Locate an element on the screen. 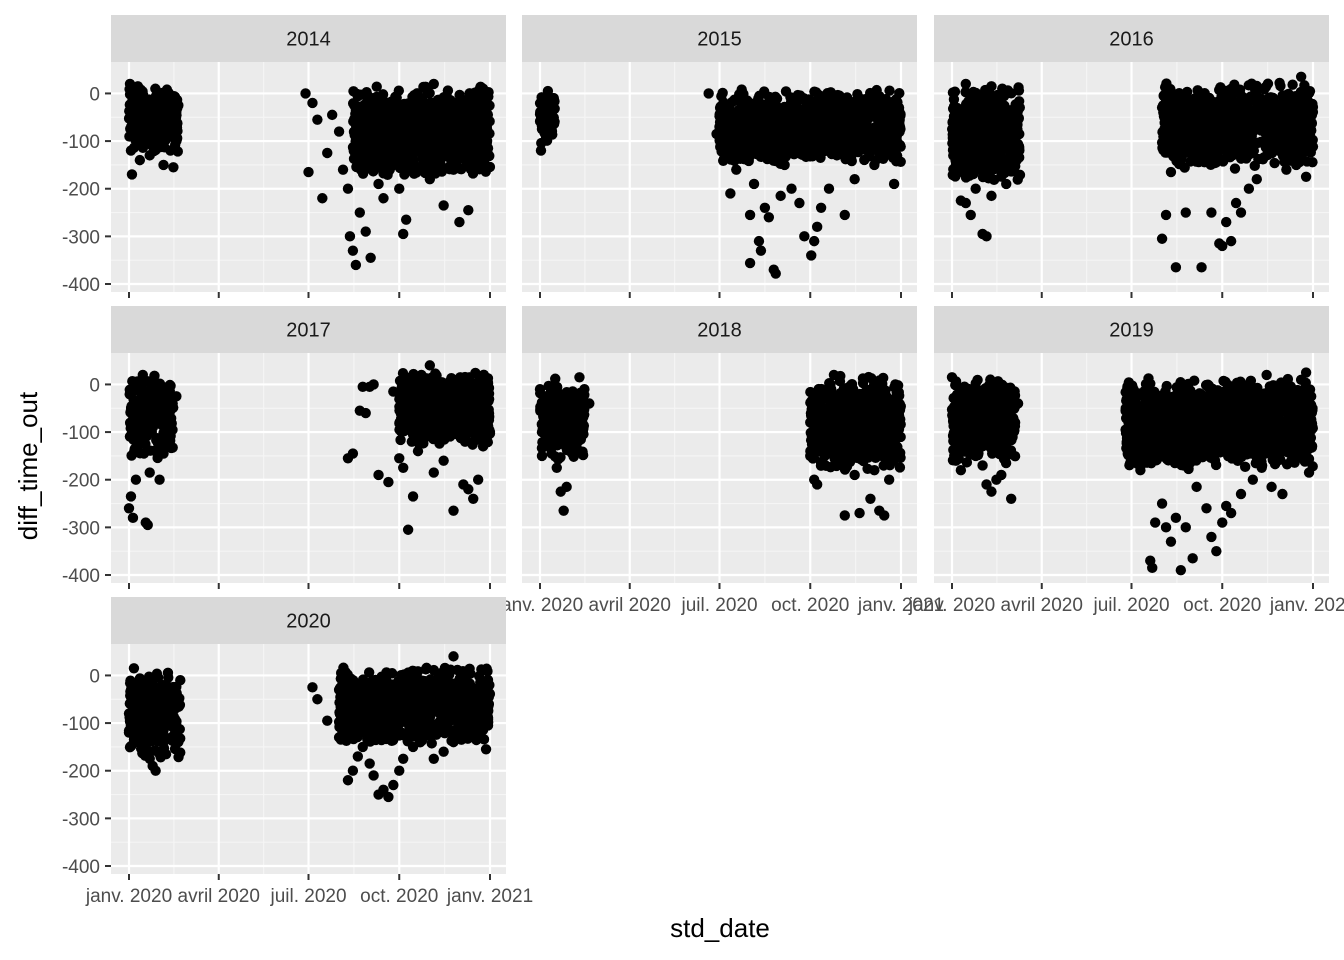 This screenshot has width=1344, height=960. scatter-points is located at coordinates (309, 174).